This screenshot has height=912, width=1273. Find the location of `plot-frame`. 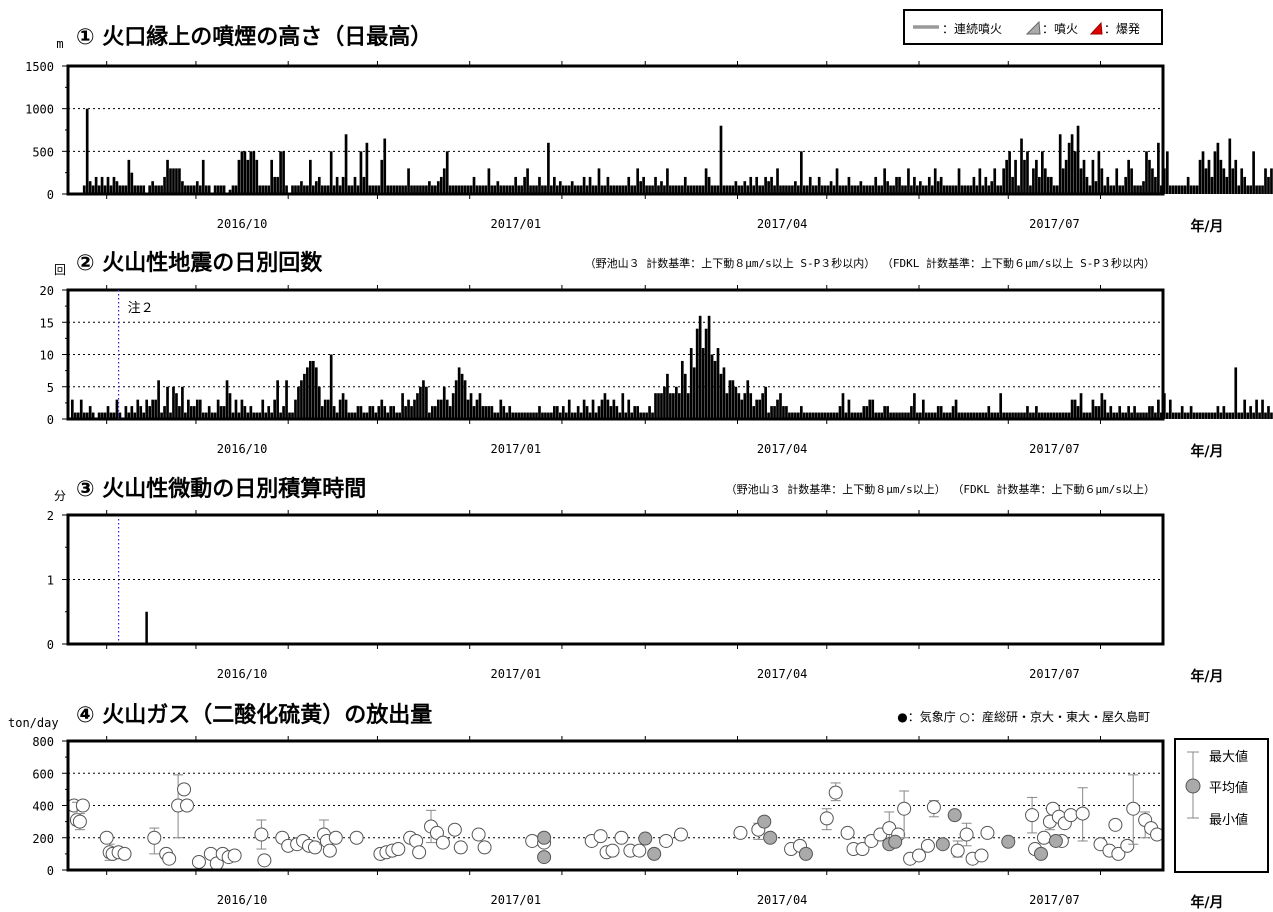

plot-frame is located at coordinates (615, 805).